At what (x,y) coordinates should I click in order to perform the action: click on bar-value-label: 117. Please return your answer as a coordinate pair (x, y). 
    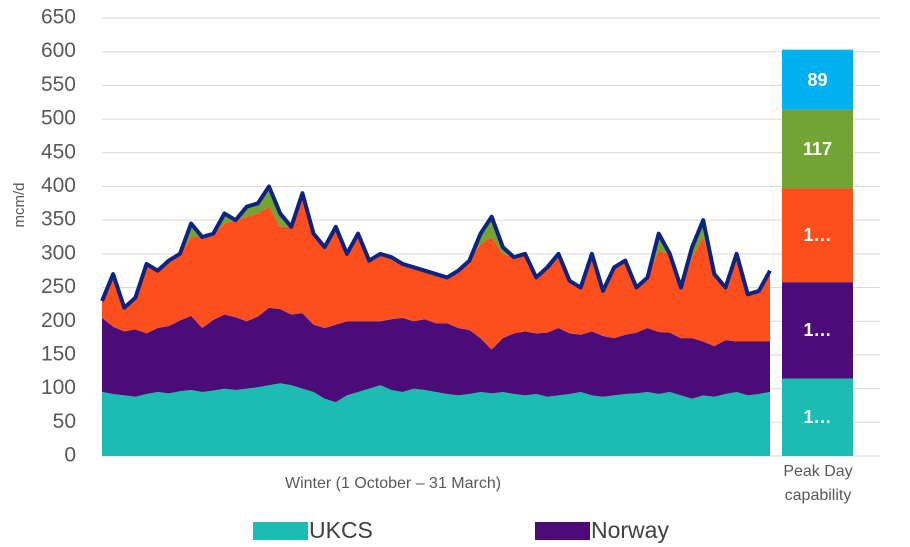
    Looking at the image, I should click on (817, 149).